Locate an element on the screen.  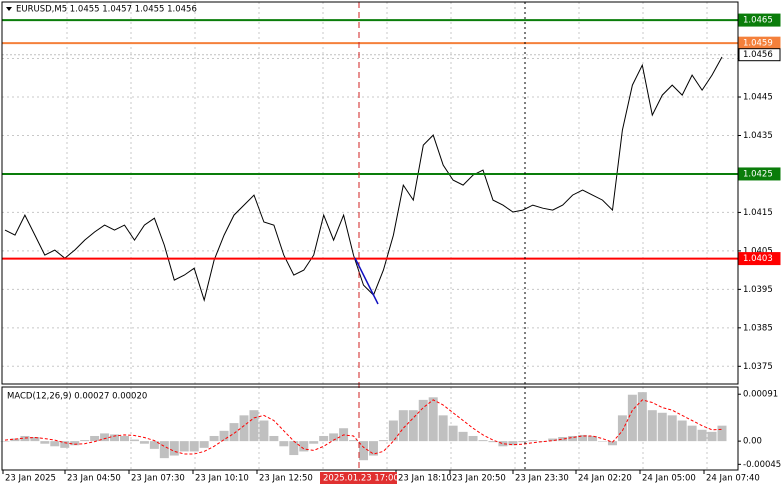
y-tick-label: 1.0405 is located at coordinates (758, 251).